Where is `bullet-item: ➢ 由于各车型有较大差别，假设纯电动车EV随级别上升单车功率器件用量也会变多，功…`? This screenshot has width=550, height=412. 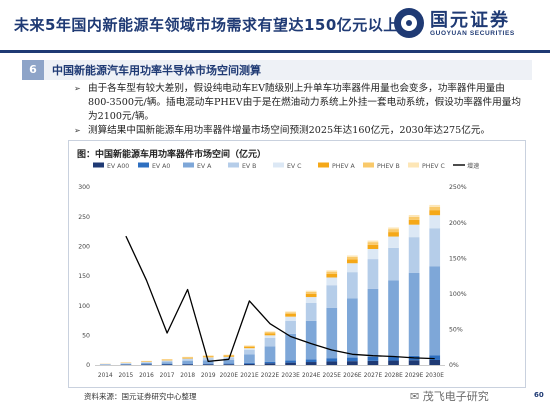
bullet-item: ➢ 由于各车型有较大差别，假设纯电动车EV随级别上升单车功率器件用量也会变多，功… is located at coordinates (299, 103).